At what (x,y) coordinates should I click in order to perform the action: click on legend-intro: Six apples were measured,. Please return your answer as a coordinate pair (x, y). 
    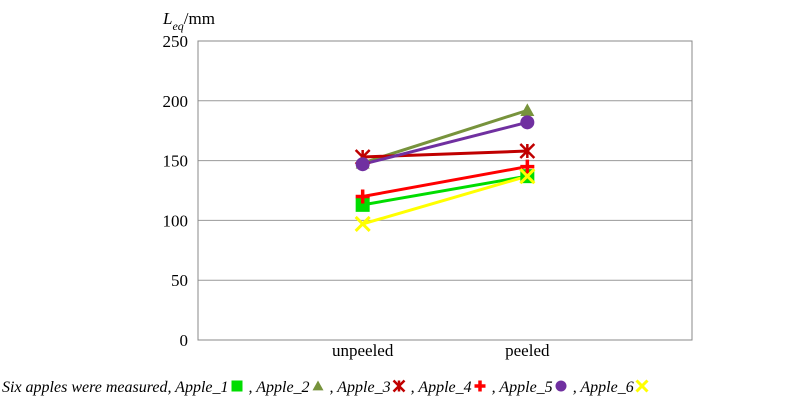
    Looking at the image, I should click on (87, 387).